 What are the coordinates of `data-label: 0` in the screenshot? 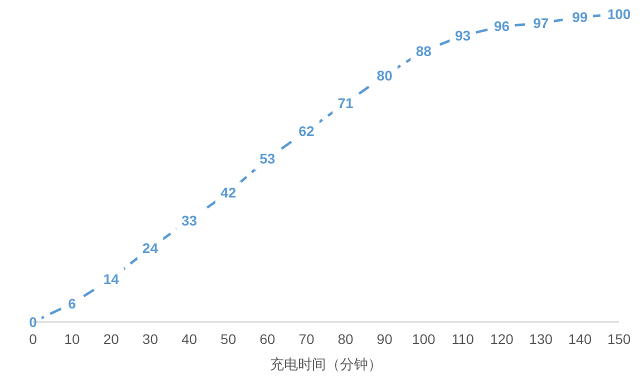 It's located at (33, 322).